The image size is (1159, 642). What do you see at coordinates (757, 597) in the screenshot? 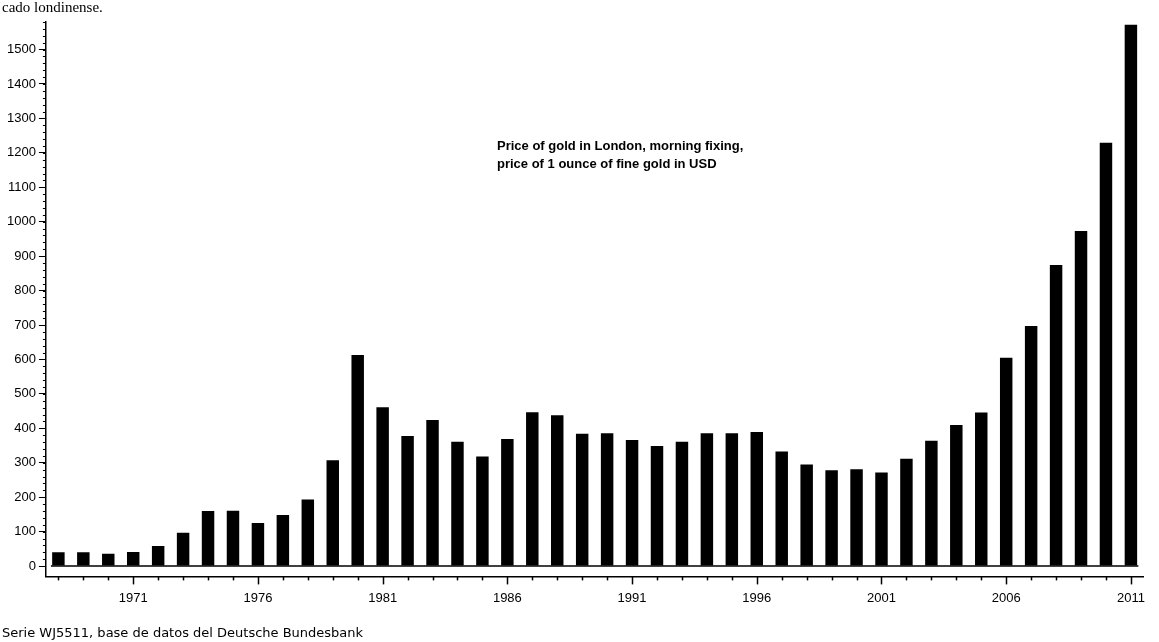
I see `x-tick-label: 1996` at bounding box center [757, 597].